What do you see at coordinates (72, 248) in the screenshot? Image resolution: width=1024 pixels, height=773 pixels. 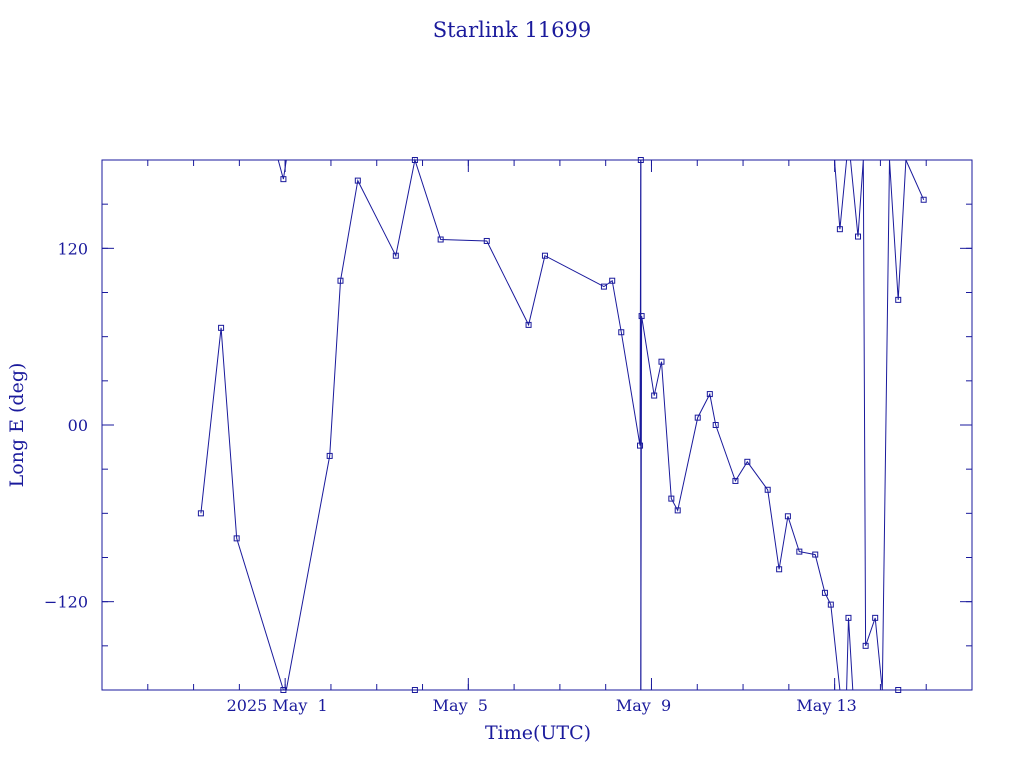 I see `y-tick-label: 120` at bounding box center [72, 248].